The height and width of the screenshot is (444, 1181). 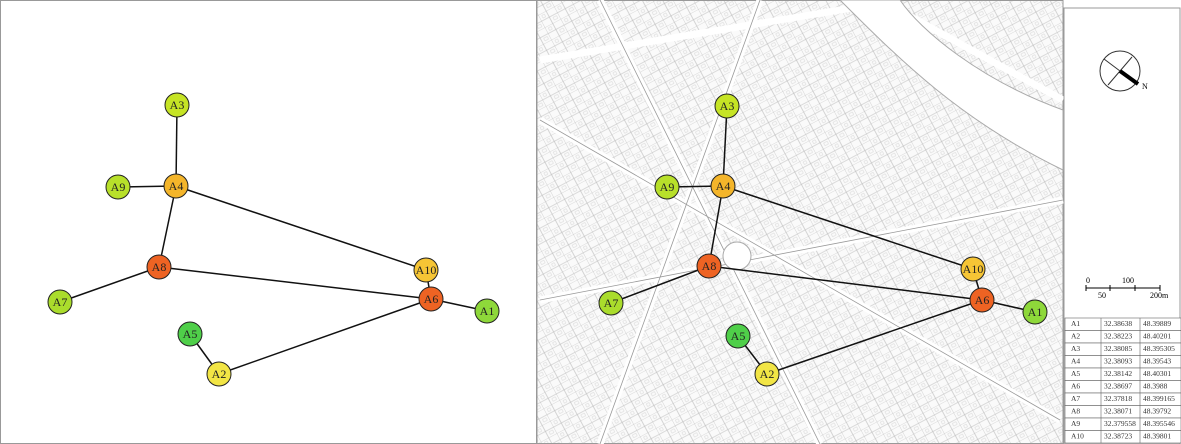 What do you see at coordinates (1157, 335) in the screenshot?
I see `table-cell: 48.40201` at bounding box center [1157, 335].